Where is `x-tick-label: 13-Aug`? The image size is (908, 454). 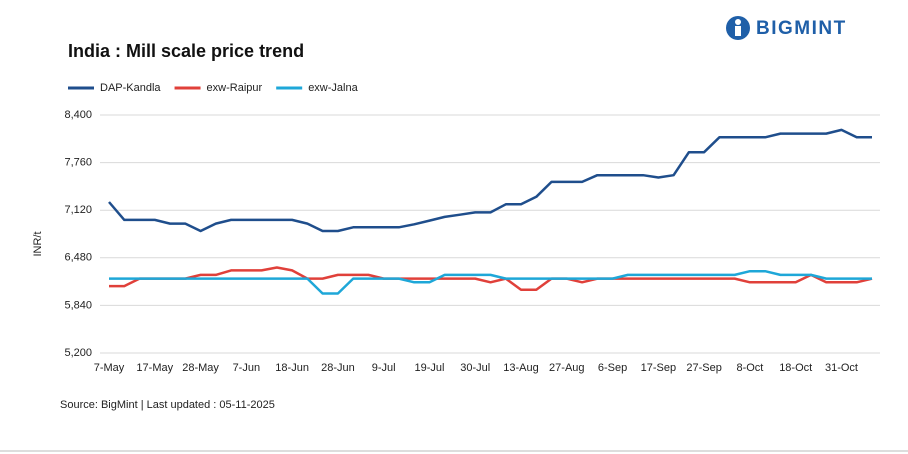
x-tick-label: 13-Aug is located at coordinates (520, 368).